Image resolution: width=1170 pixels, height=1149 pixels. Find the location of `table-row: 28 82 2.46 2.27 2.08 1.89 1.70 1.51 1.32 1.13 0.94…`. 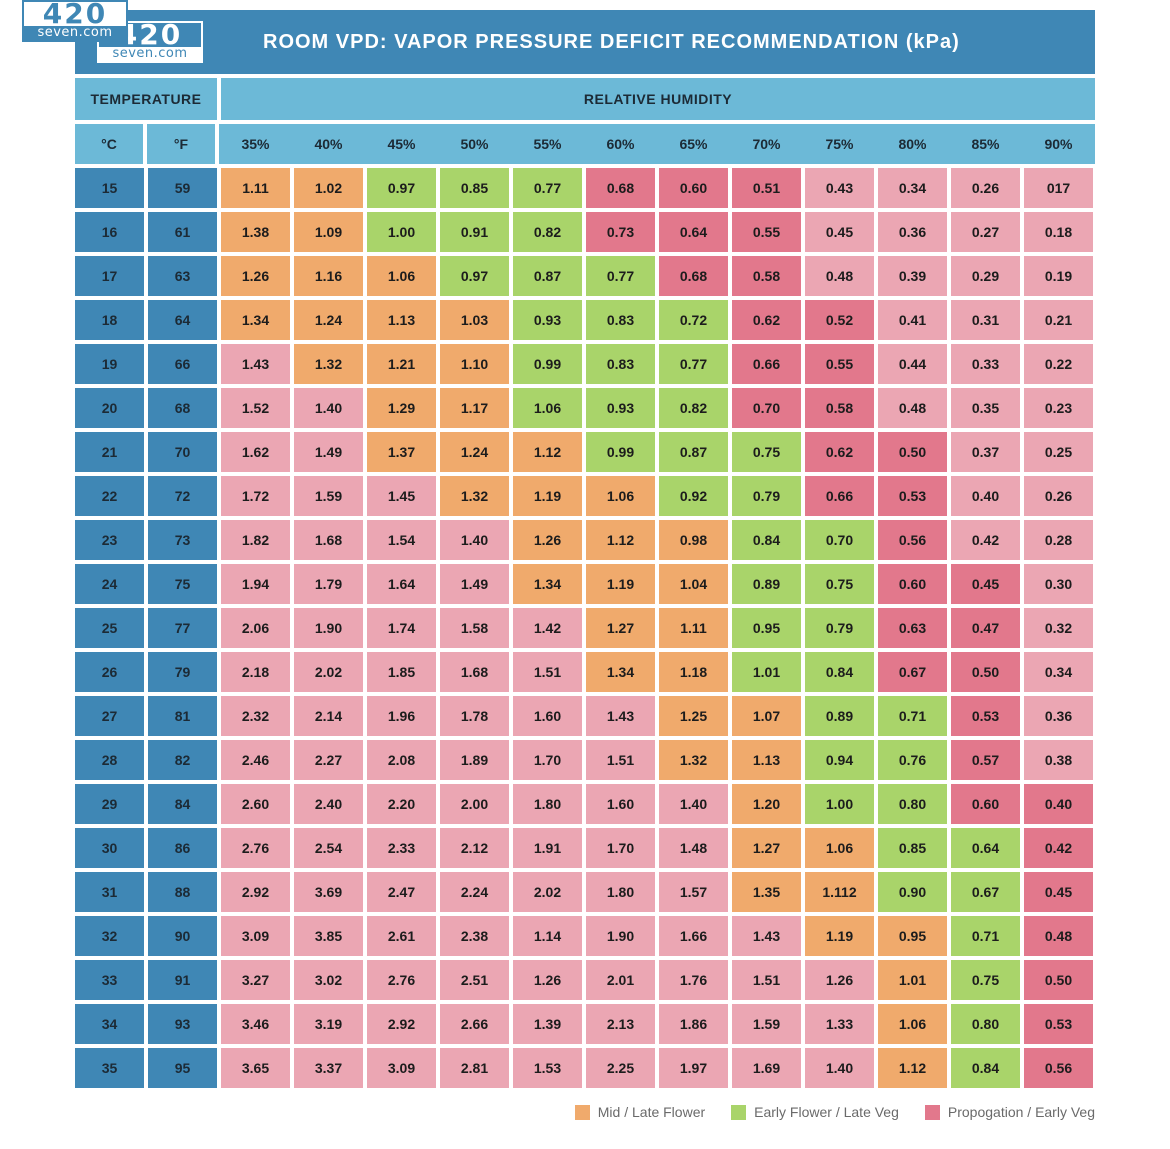

table-row: 28 82 2.46 2.27 2.08 1.89 1.70 1.51 1.32 1.13 0.94… is located at coordinates (585, 760).